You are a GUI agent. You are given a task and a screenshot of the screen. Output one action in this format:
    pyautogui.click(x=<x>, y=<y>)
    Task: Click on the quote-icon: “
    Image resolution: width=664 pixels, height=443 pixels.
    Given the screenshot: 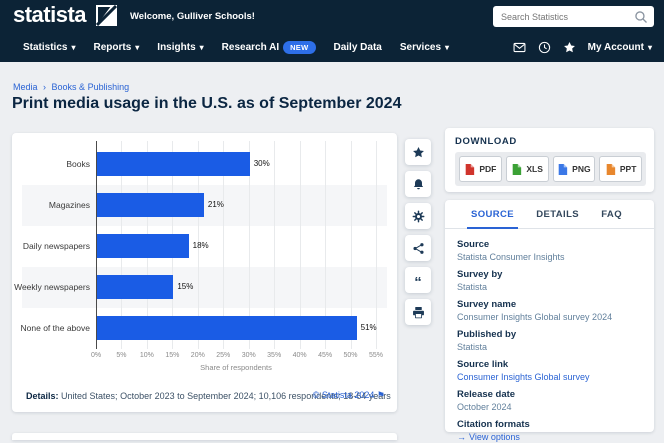 What is the action you would take?
    pyautogui.click(x=418, y=282)
    